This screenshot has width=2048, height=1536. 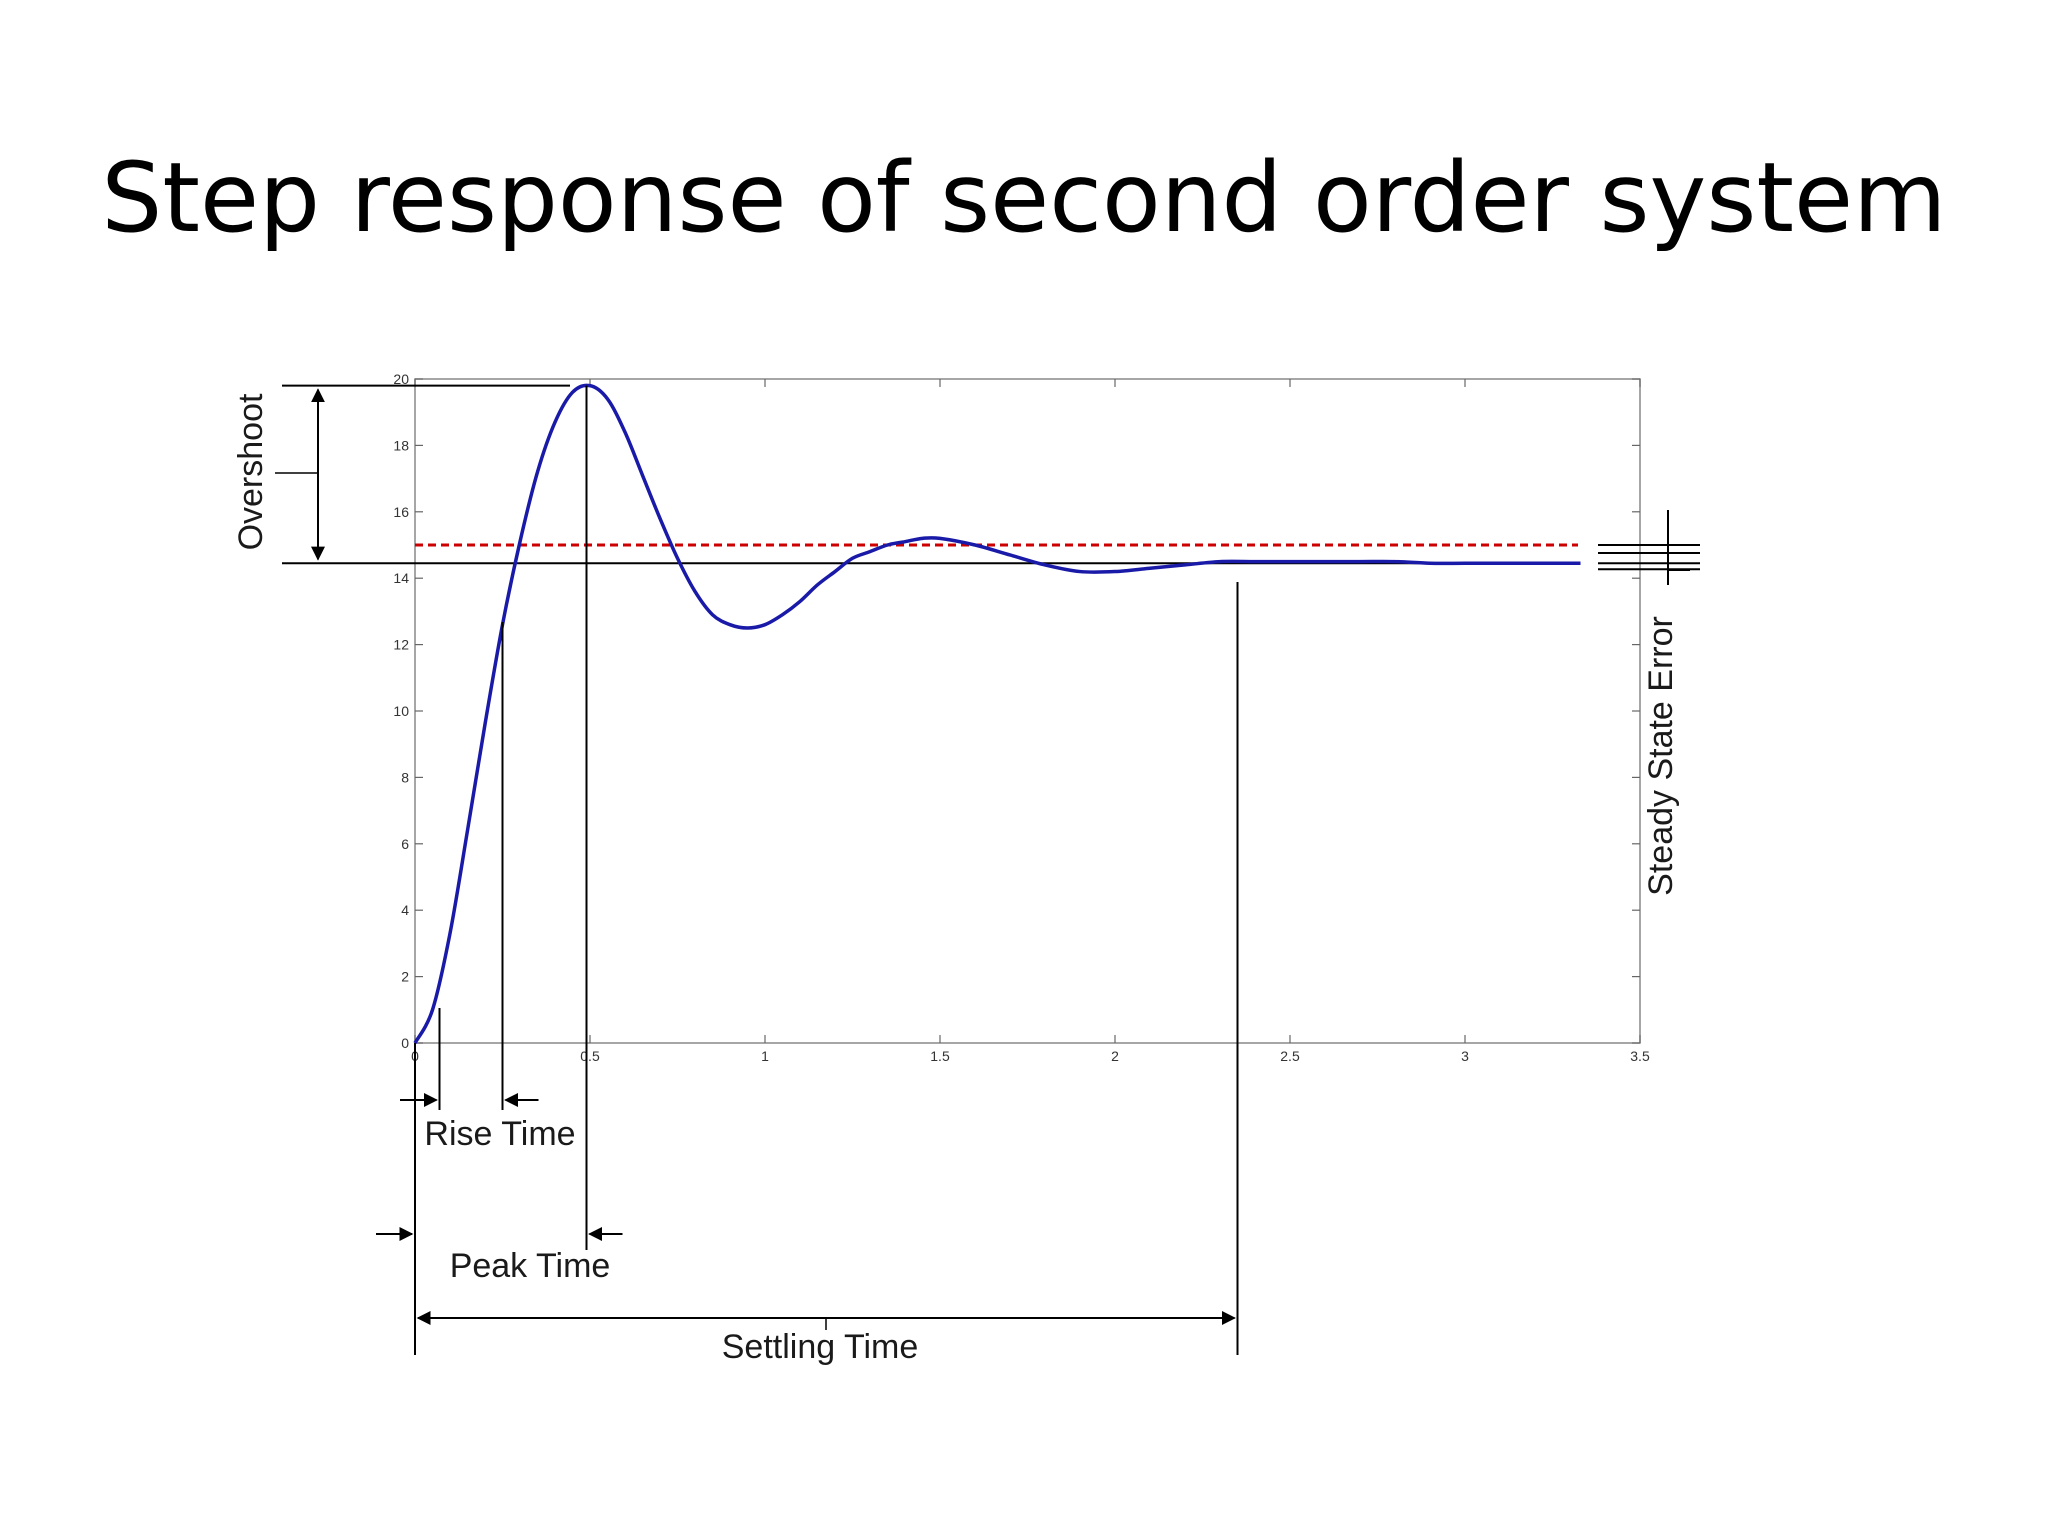 What do you see at coordinates (405, 777) in the screenshot?
I see `y-tick-label: 8` at bounding box center [405, 777].